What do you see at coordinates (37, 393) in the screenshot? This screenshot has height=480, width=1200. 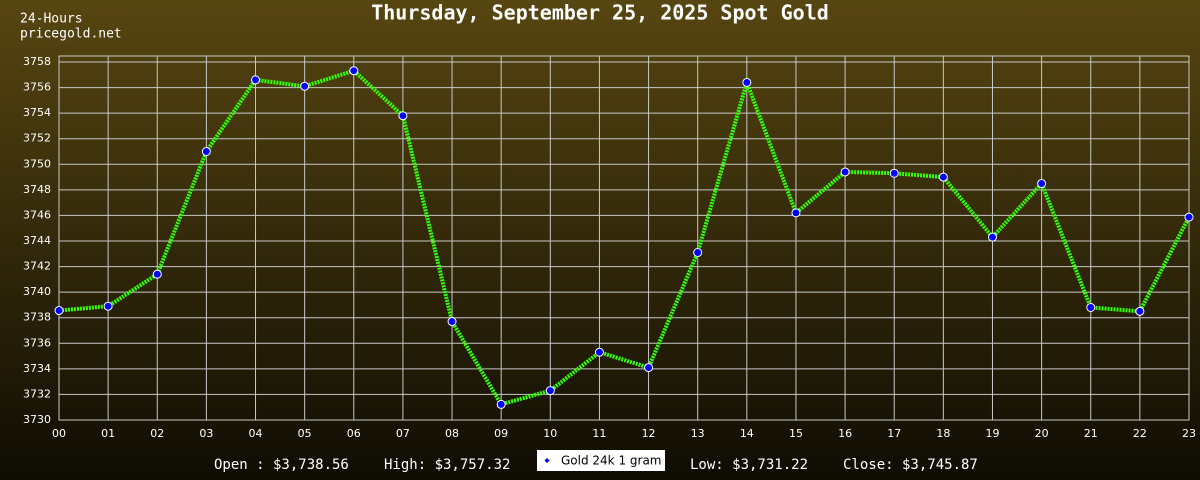 I see `y-tick-label: 3732` at bounding box center [37, 393].